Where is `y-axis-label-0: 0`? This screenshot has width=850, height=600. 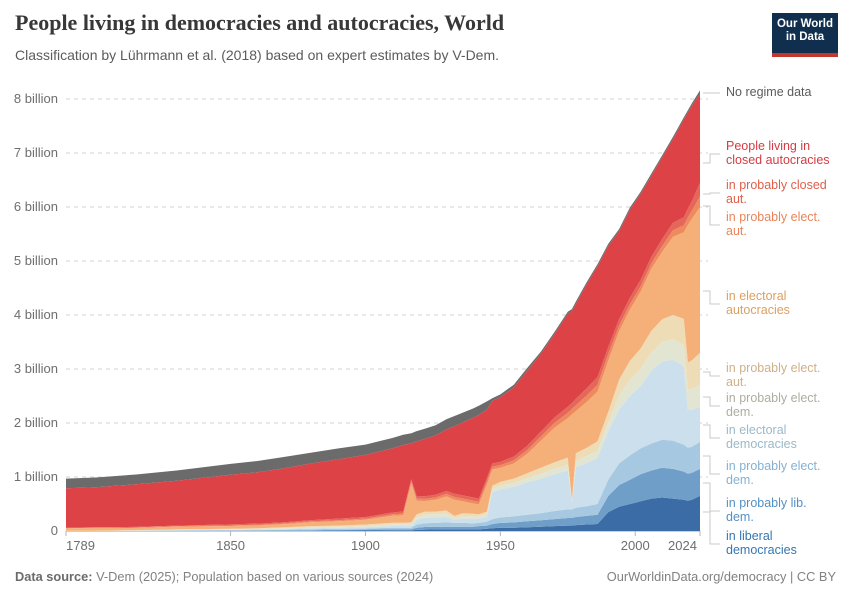 y-axis-label-0: 0 is located at coordinates (54, 530).